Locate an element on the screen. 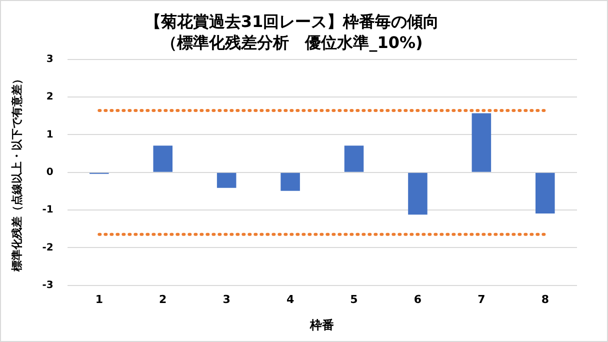  y-tick-label: 2 is located at coordinates (50, 97).